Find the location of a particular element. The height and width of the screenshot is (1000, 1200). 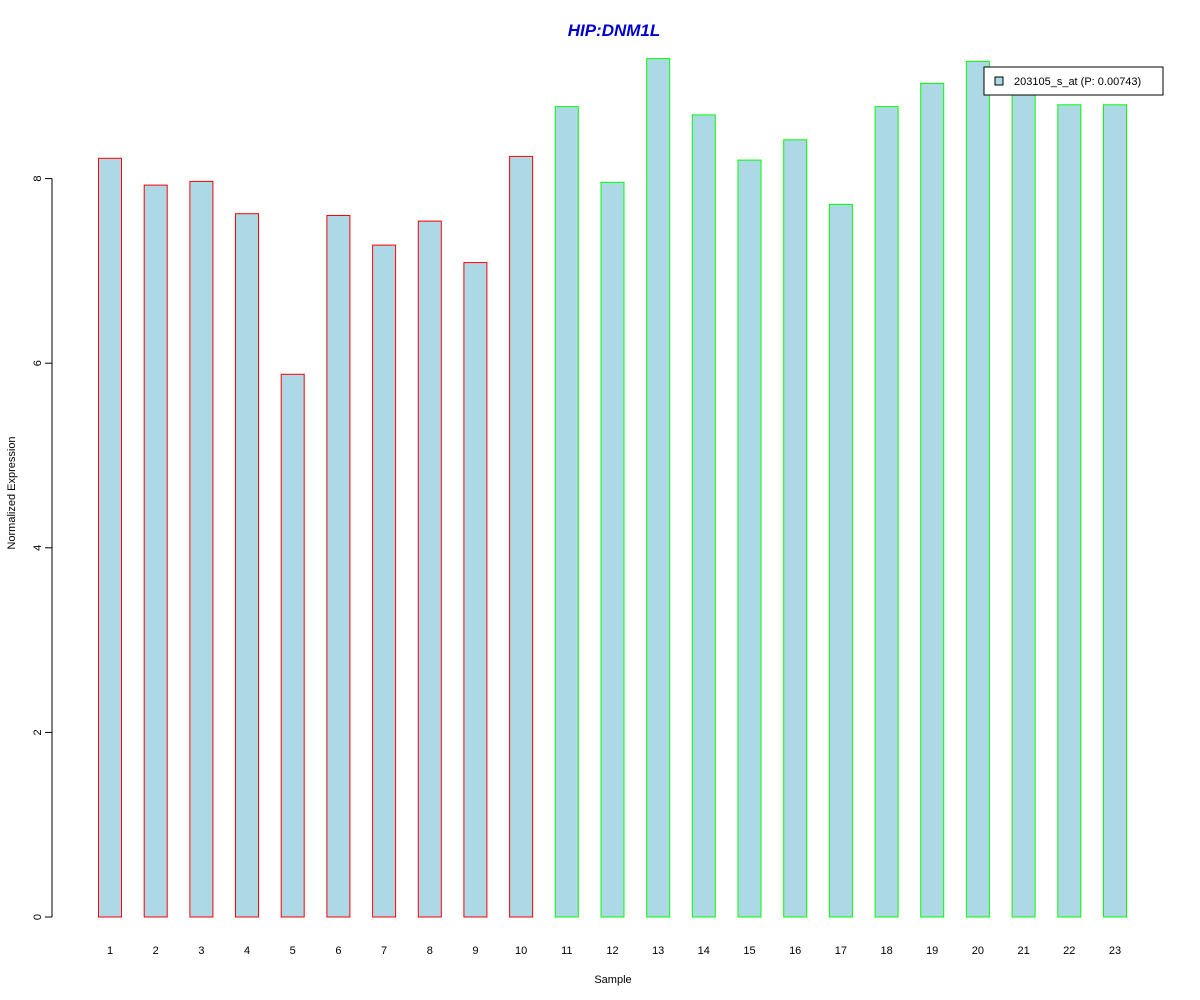

x-tick-label: 2 is located at coordinates (156, 951).